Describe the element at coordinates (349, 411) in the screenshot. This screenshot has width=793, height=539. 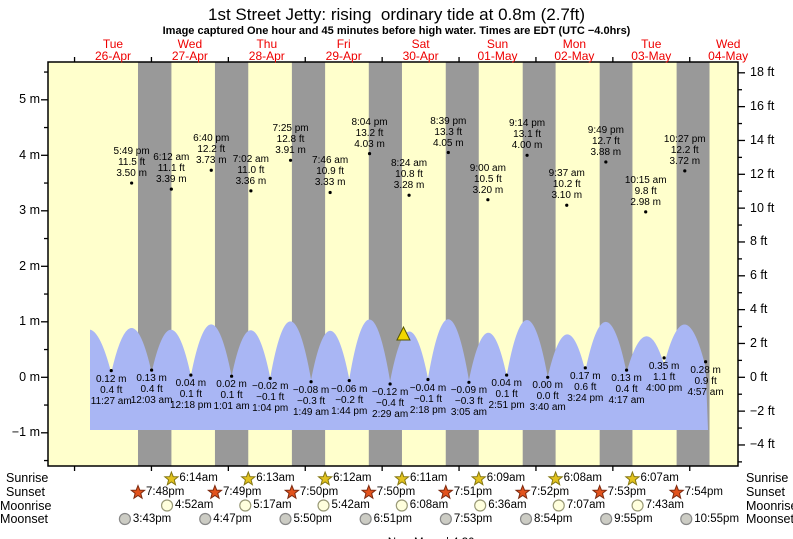
I see `tide-label-line: 1:44 pm` at that location.